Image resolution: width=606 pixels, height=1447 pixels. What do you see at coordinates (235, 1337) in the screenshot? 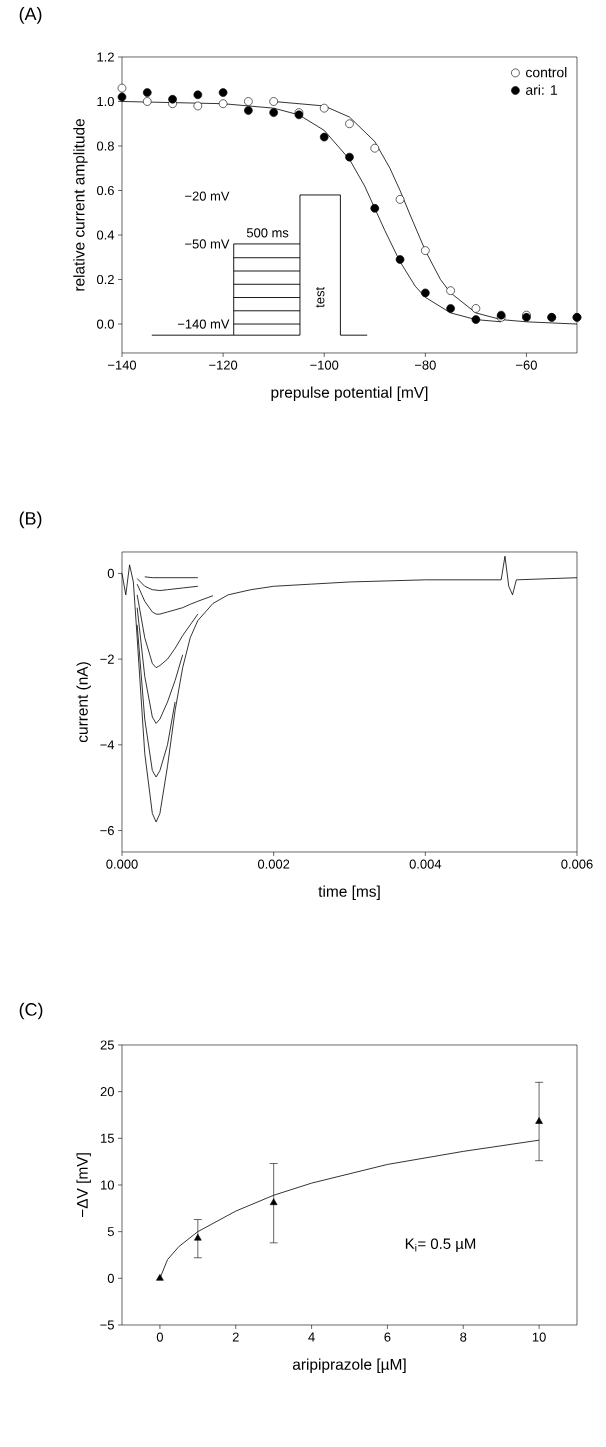
I see `x-tick-label: 2` at bounding box center [235, 1337].